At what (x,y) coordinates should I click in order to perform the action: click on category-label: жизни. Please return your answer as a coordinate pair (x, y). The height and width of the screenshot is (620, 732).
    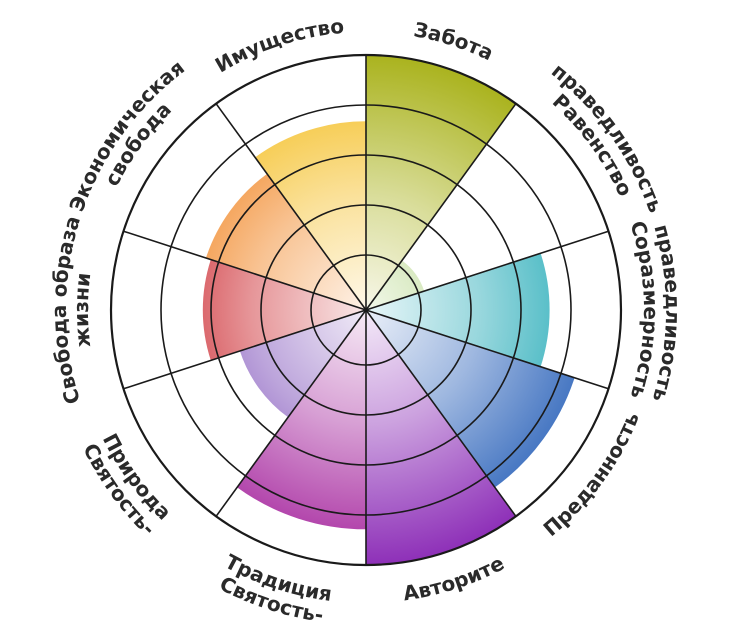
    Looking at the image, I should click on (82, 309).